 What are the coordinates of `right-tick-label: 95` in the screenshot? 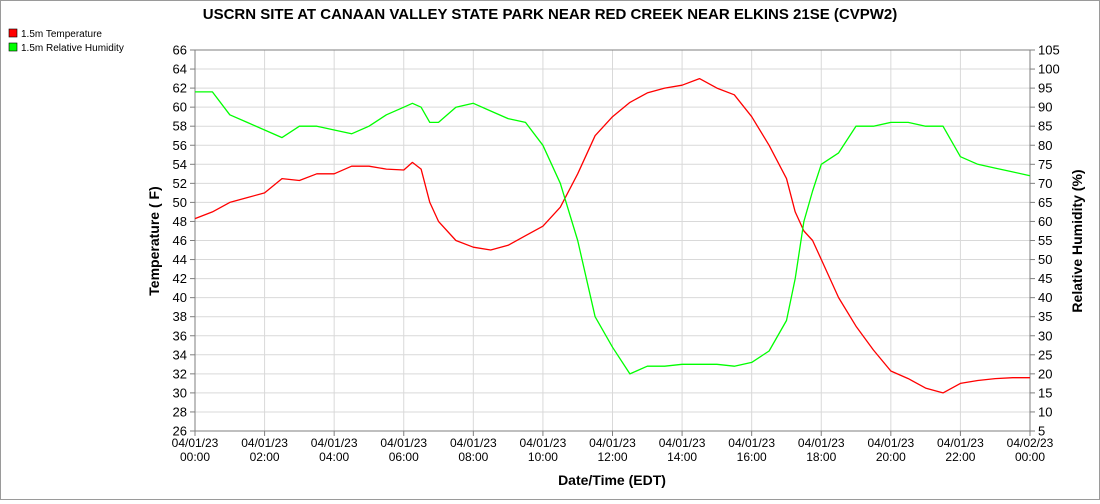 It's located at (1045, 88).